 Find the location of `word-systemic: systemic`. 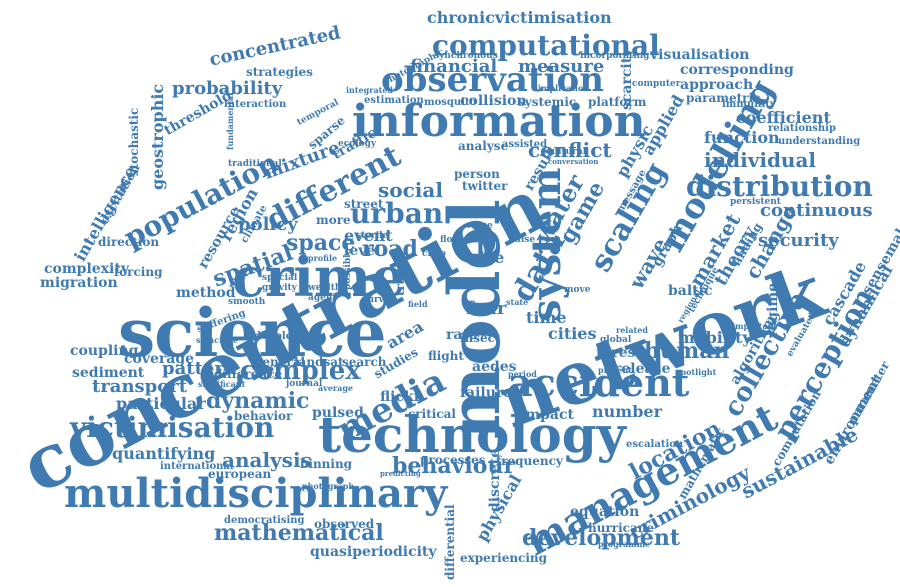

word-systemic: systemic is located at coordinates (547, 102).